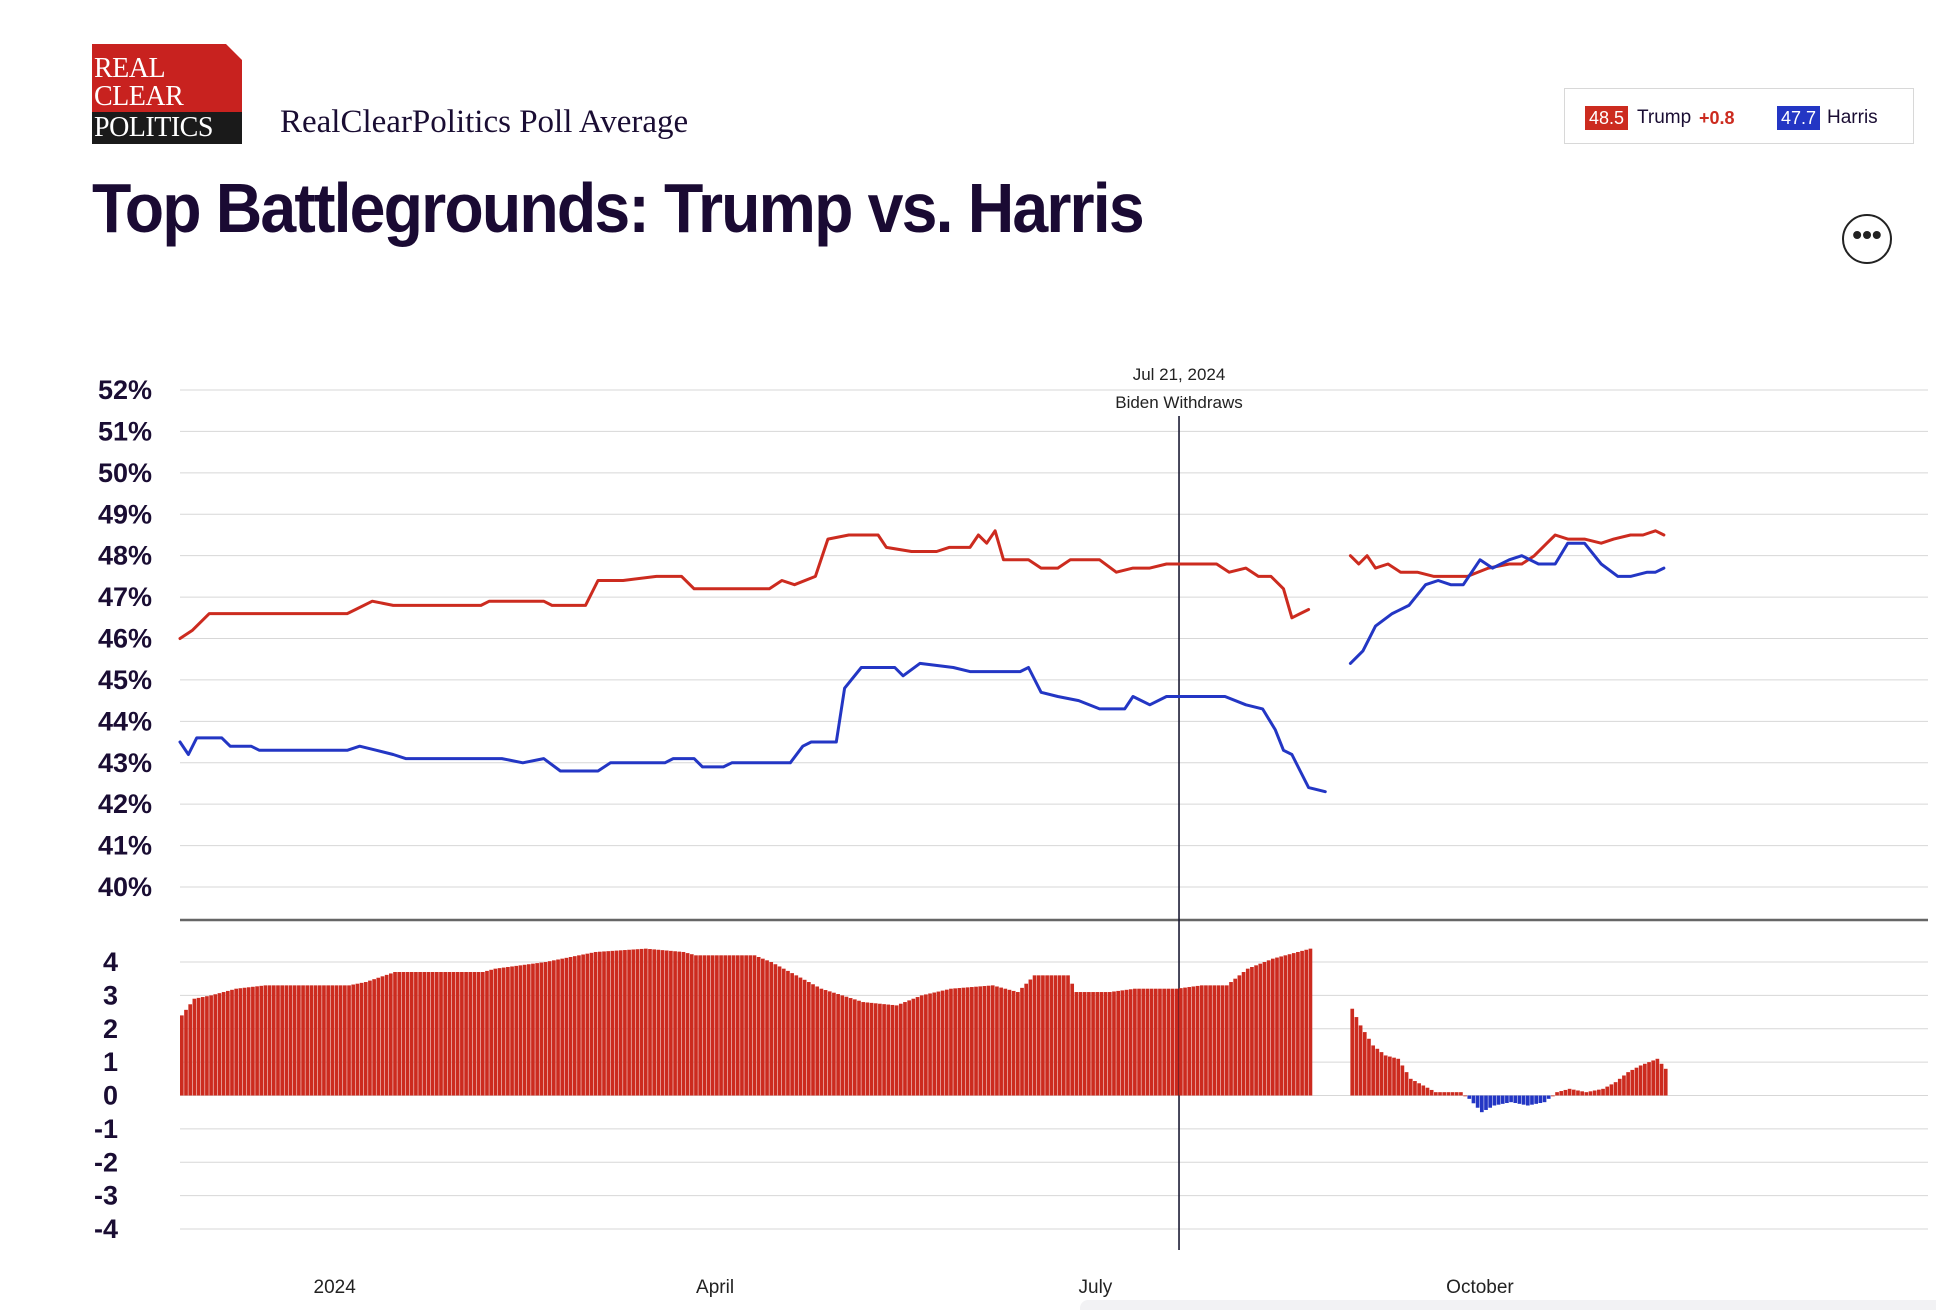 Image resolution: width=1936 pixels, height=1310 pixels. Describe the element at coordinates (110, 962) in the screenshot. I see `y-tick-label: 4` at that location.